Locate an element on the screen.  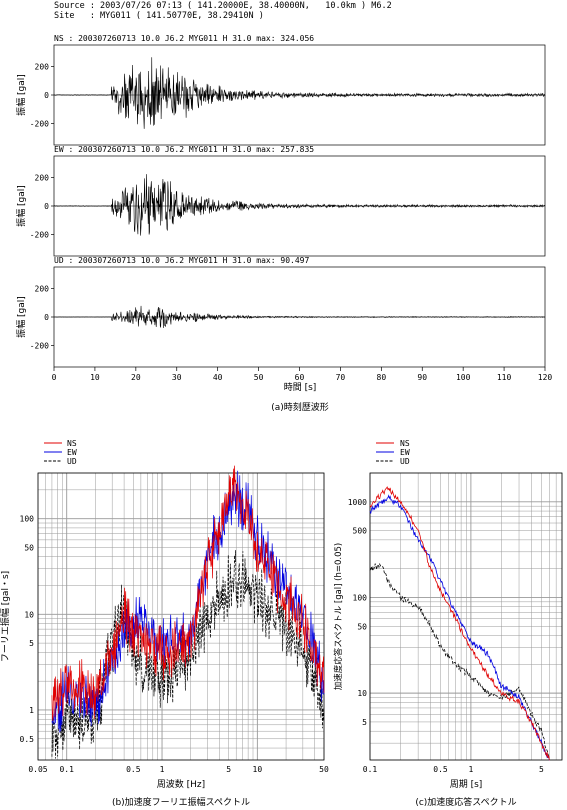
x-tick-label: 20 is located at coordinates (136, 377).